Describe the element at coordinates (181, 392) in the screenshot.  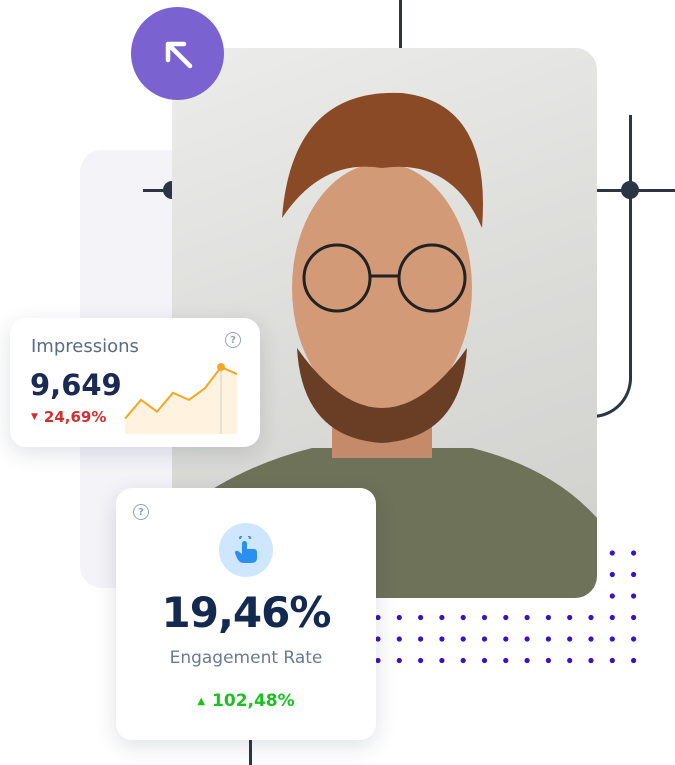
I see `sparkline-line` at that location.